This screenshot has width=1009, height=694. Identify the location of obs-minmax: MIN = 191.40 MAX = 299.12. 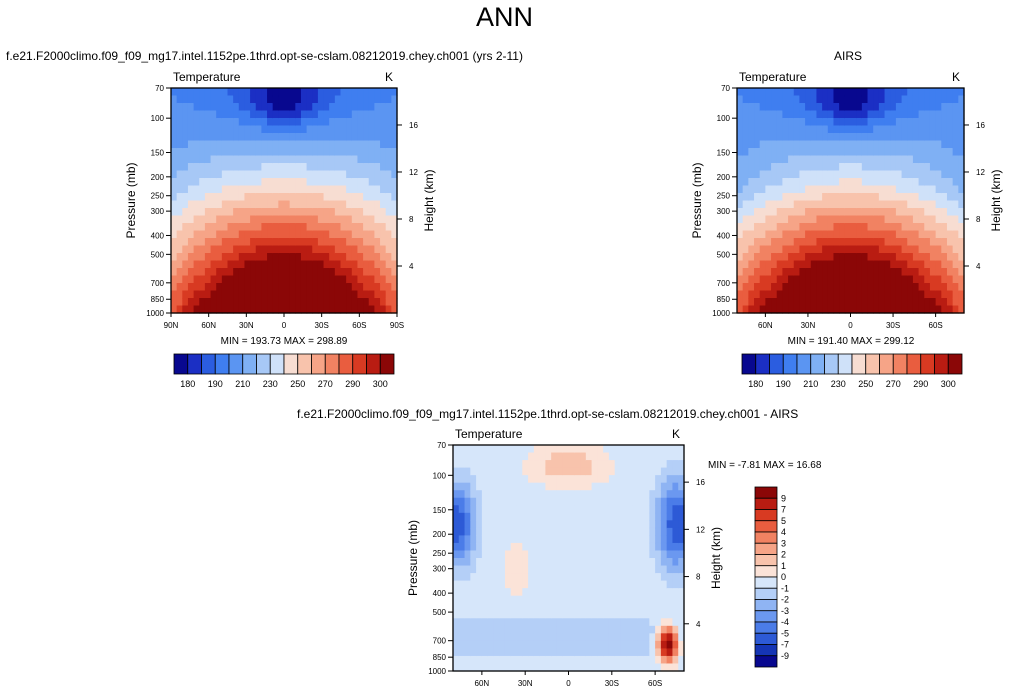
(851, 341).